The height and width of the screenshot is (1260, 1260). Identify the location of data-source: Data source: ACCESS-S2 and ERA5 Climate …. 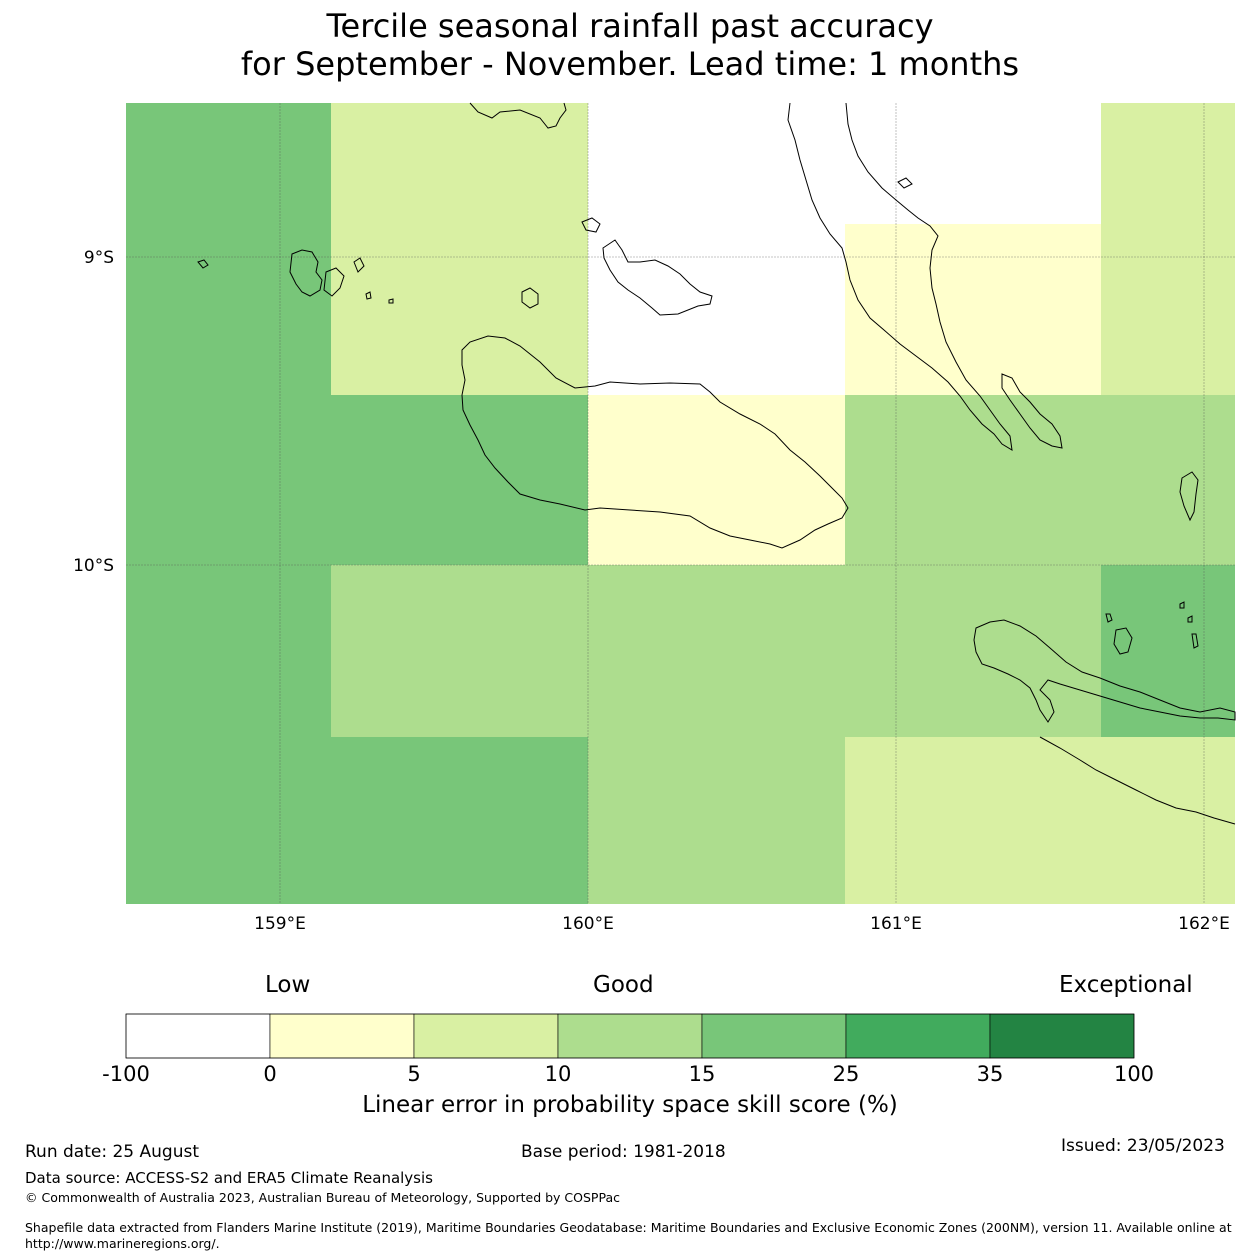
(229, 1178).